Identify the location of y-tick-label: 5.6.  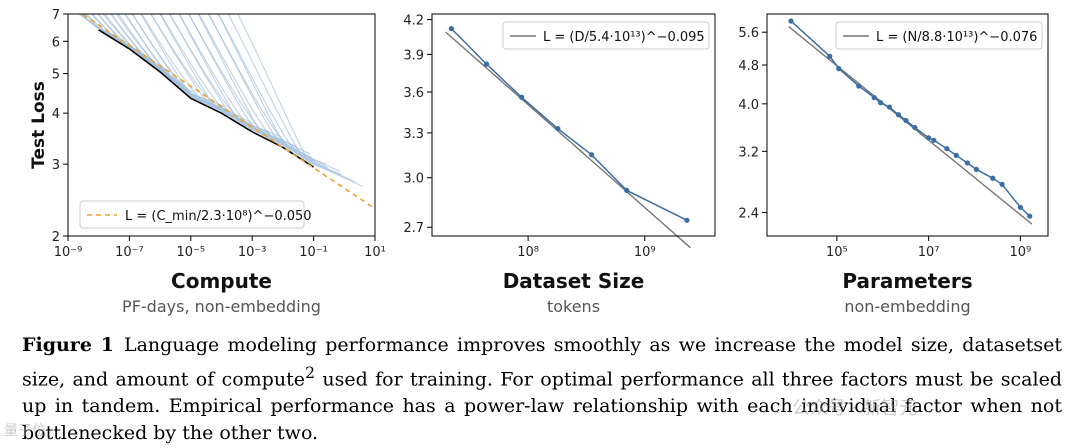
(748, 33).